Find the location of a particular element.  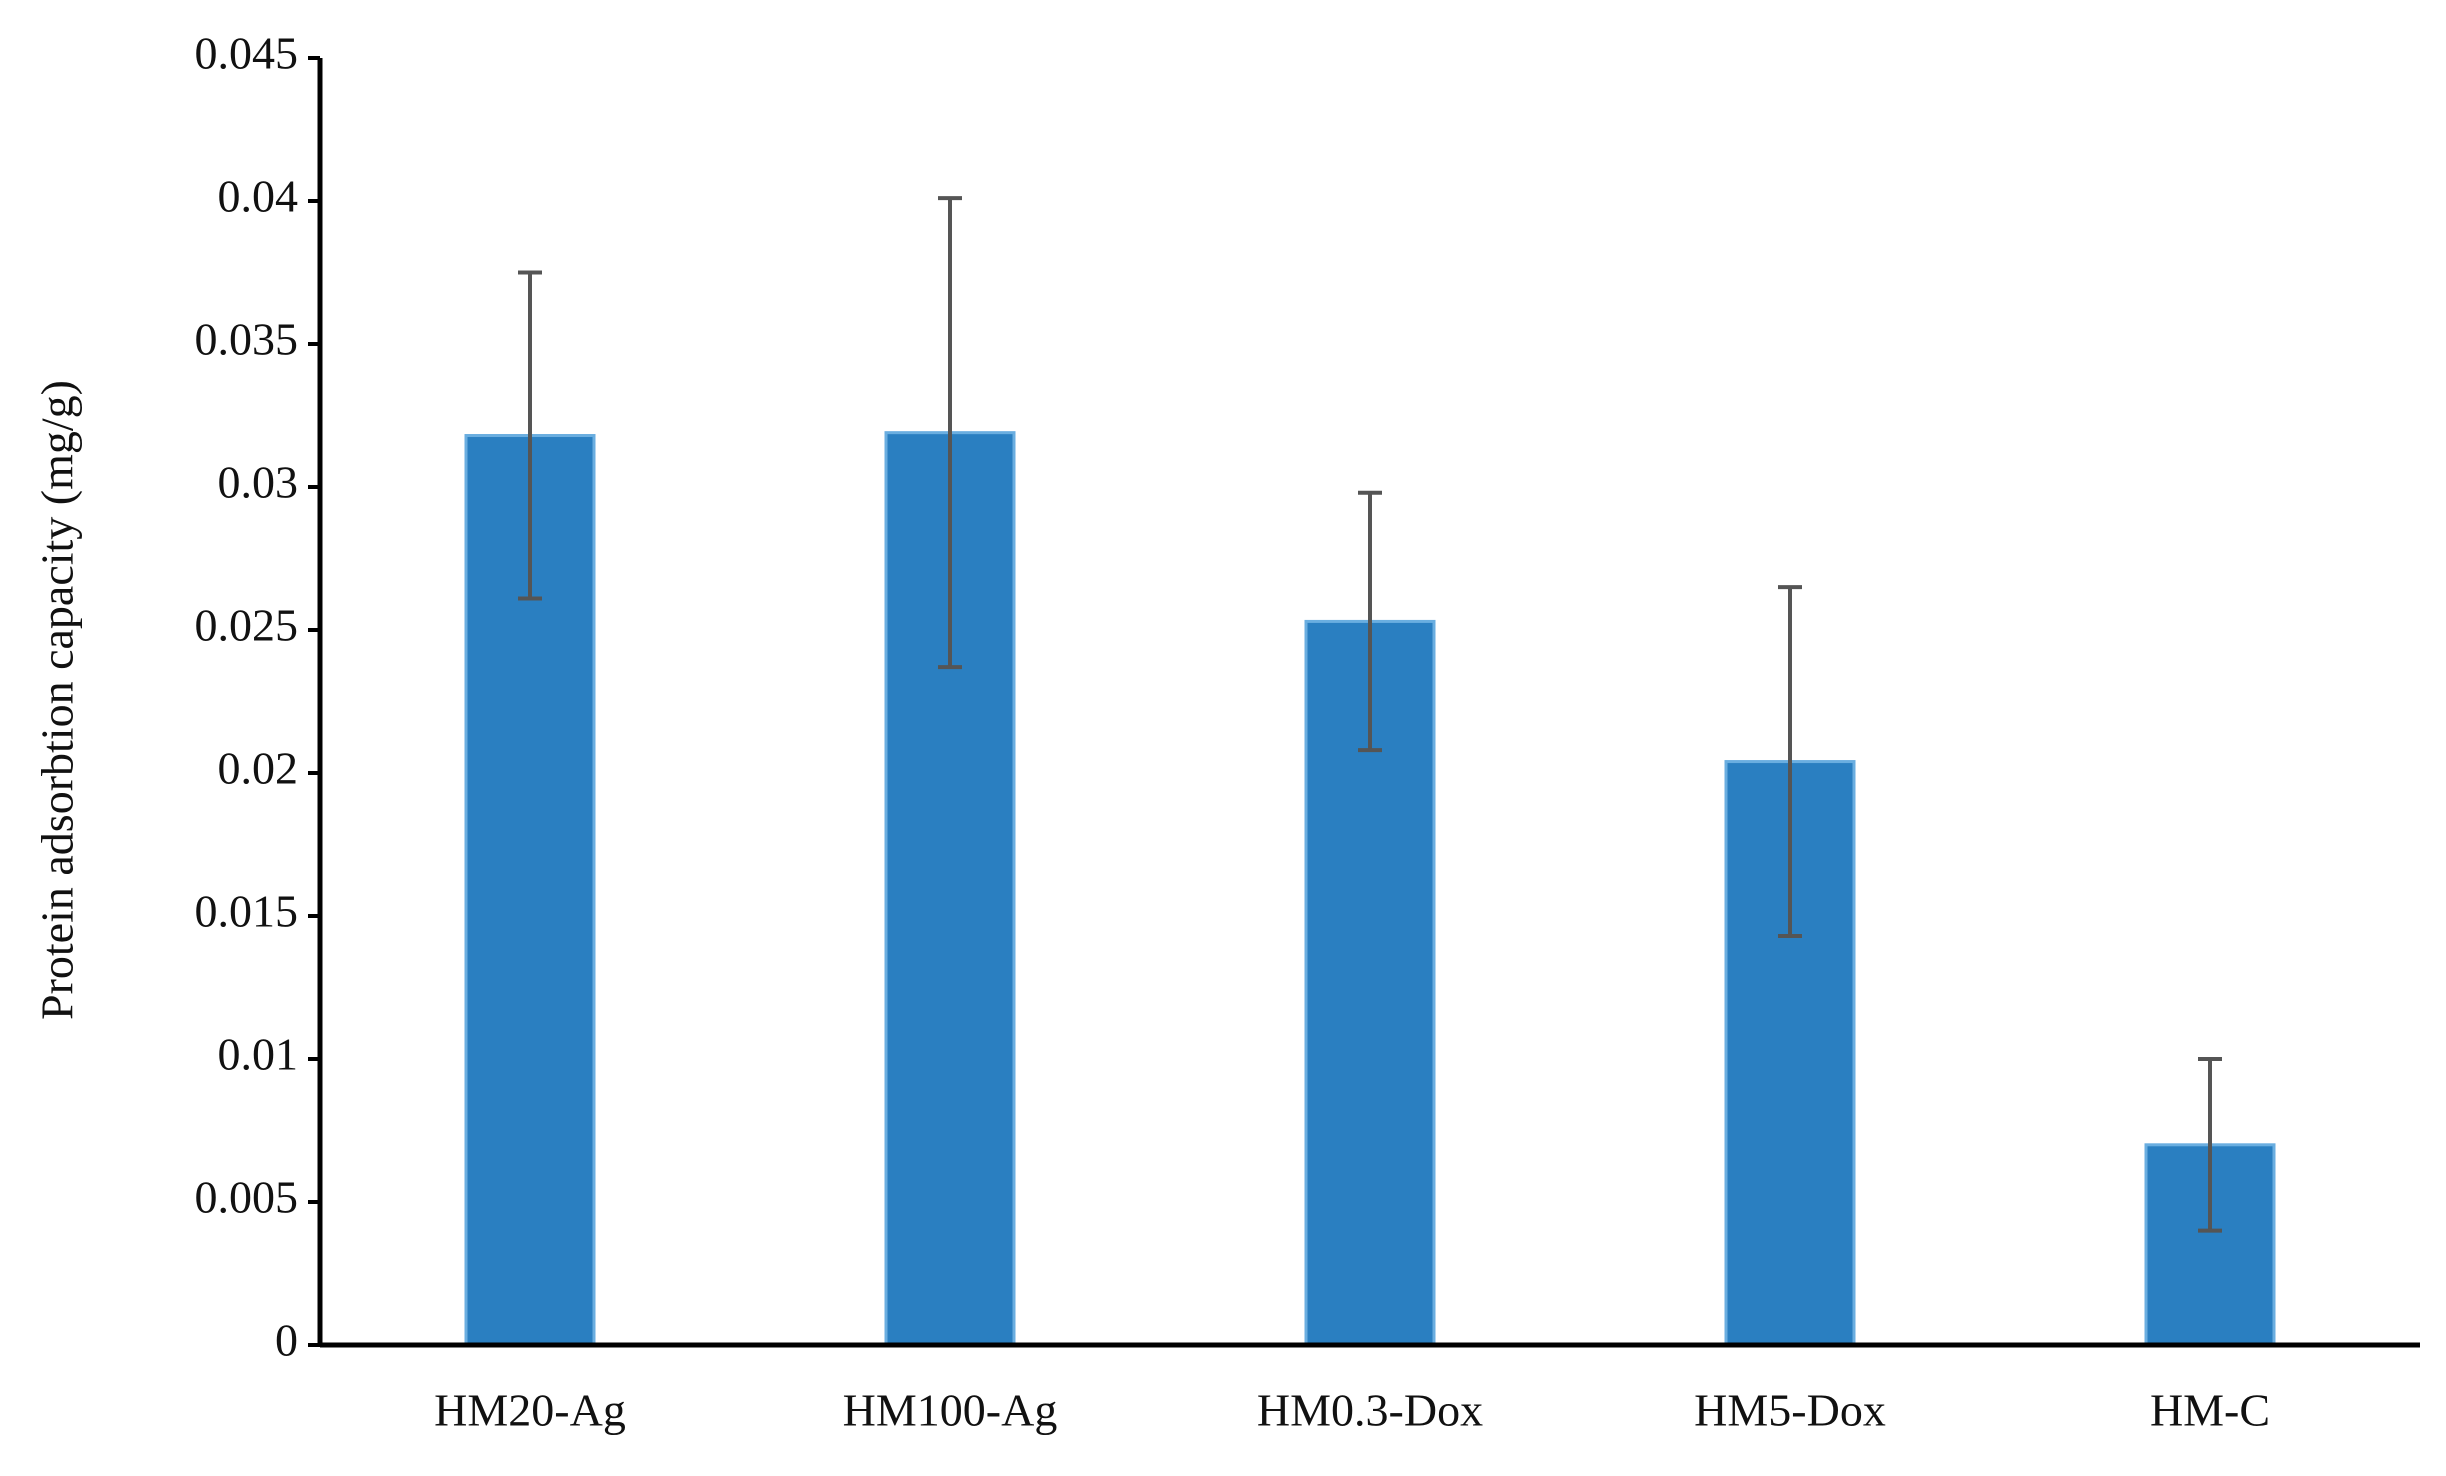

y-tick-label: 0.005 is located at coordinates (247, 1197).